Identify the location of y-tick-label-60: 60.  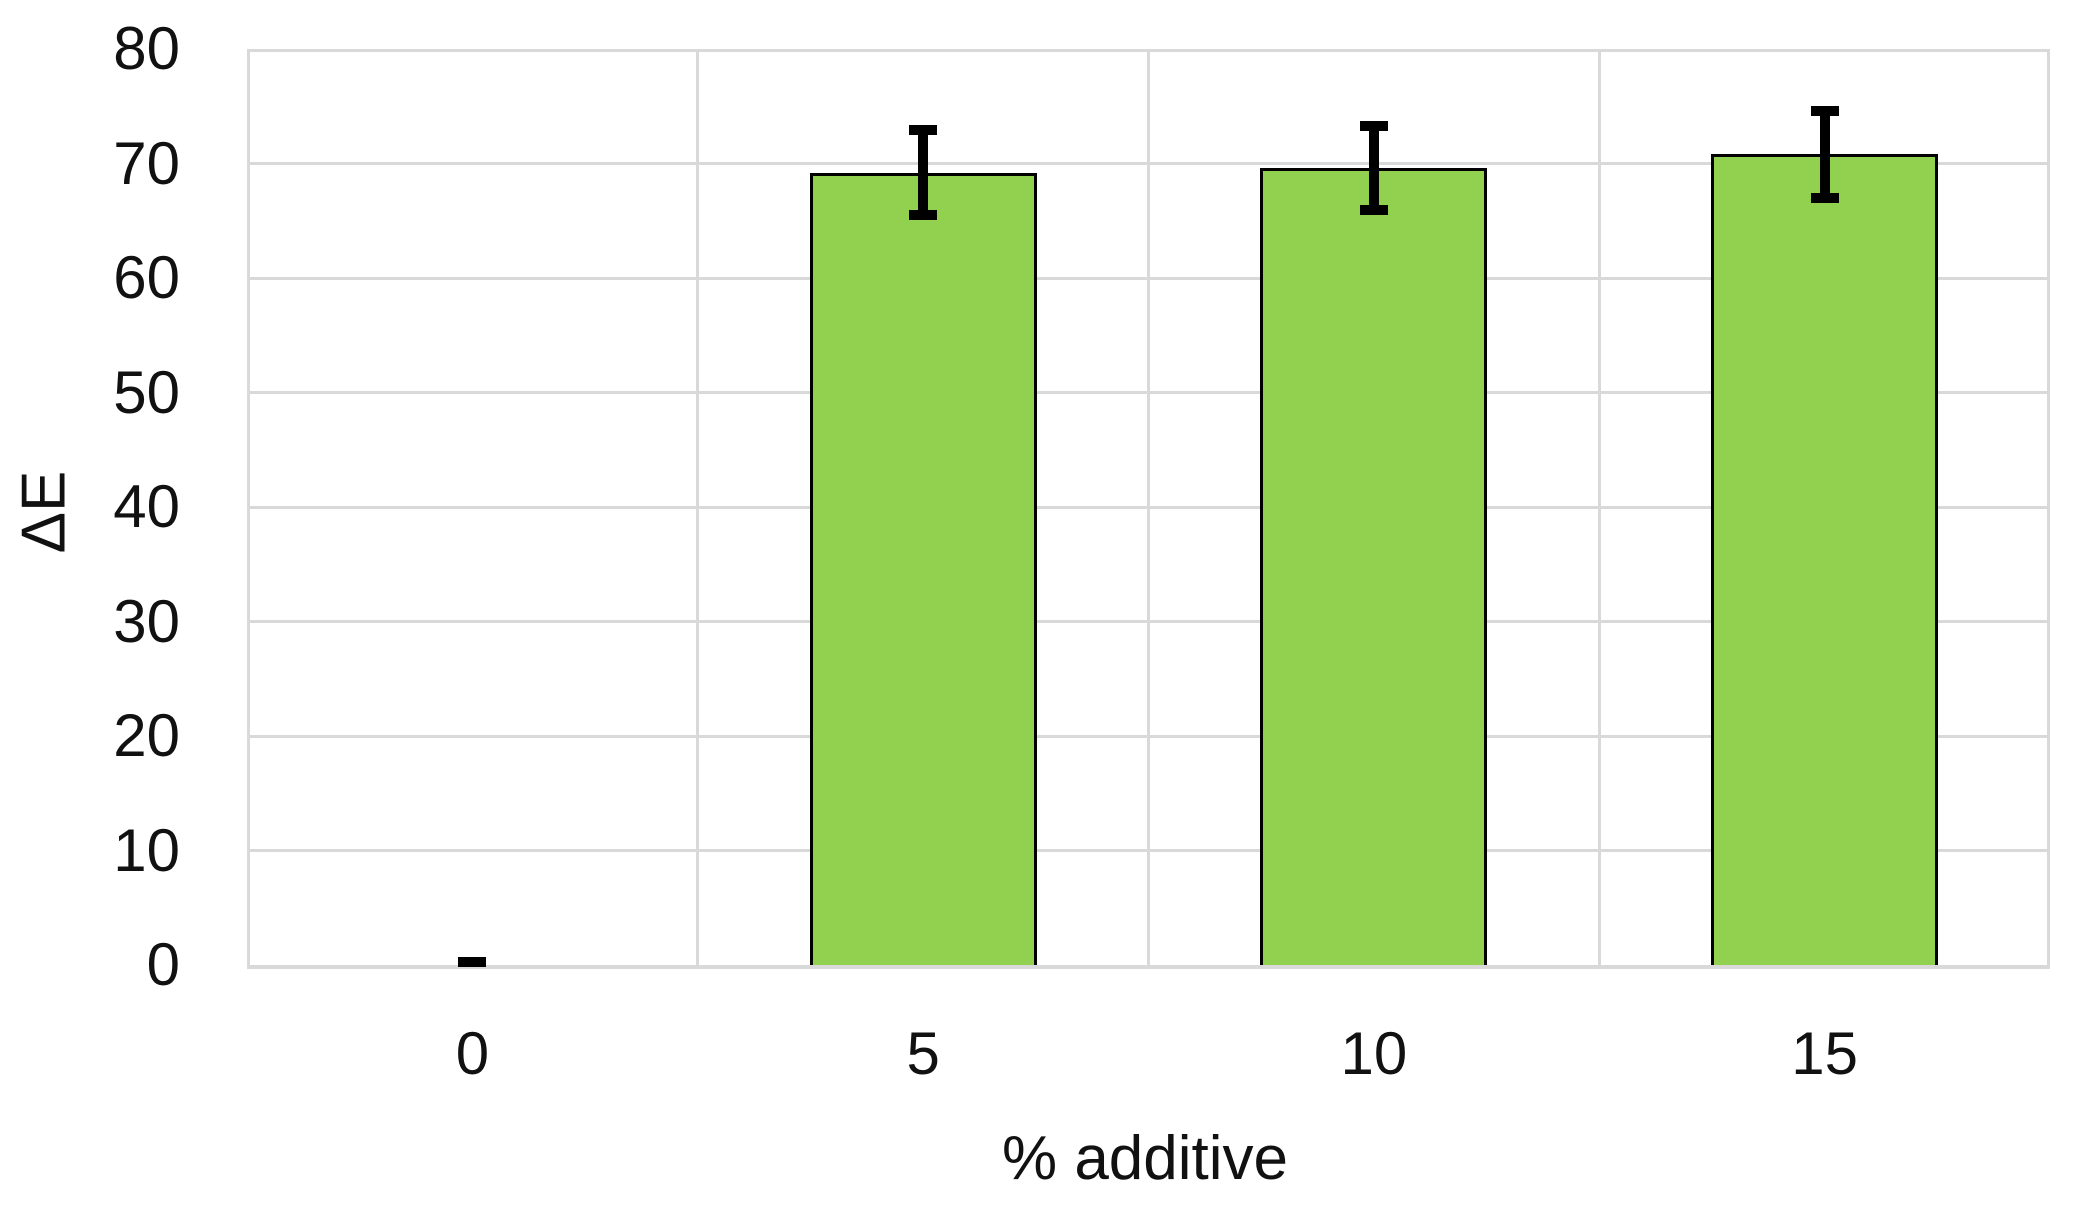
(146, 277).